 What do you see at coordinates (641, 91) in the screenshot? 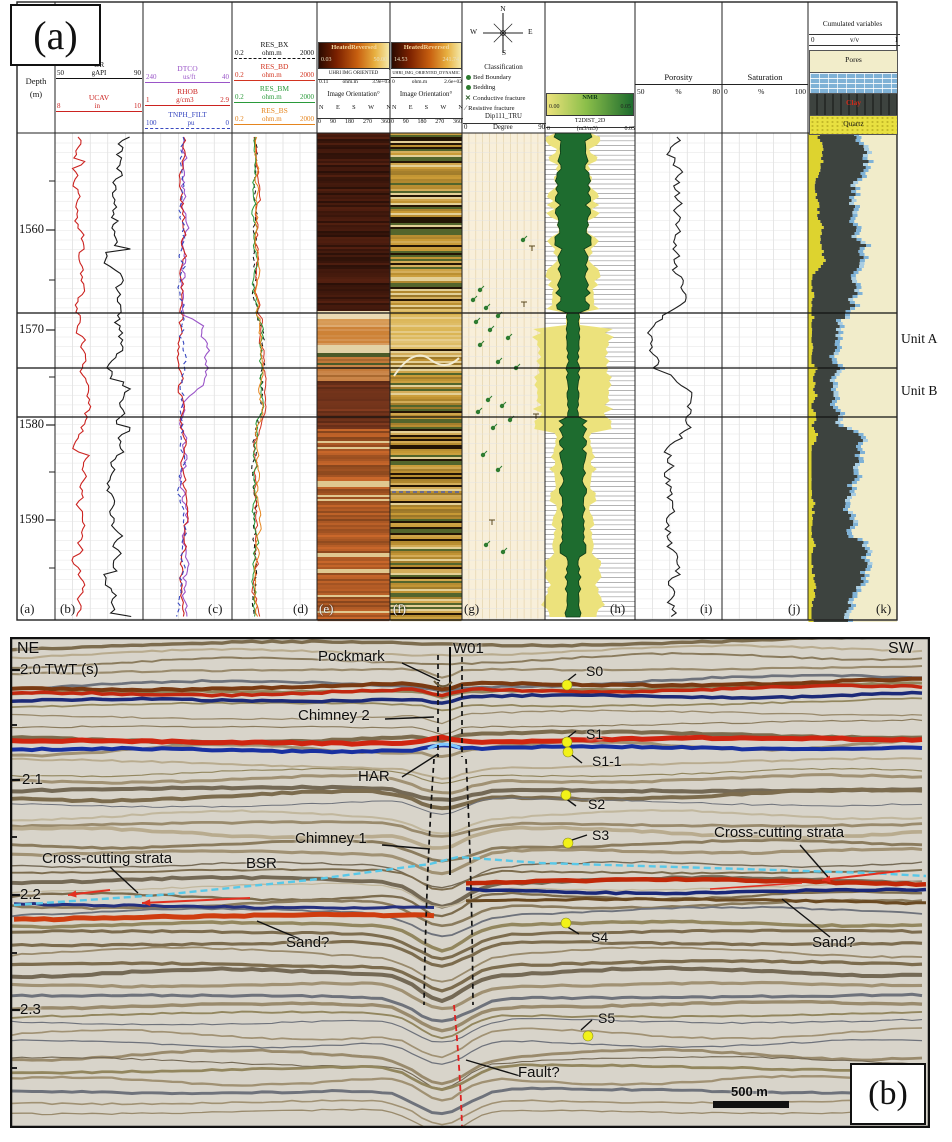
I see `por-min: 50` at bounding box center [641, 91].